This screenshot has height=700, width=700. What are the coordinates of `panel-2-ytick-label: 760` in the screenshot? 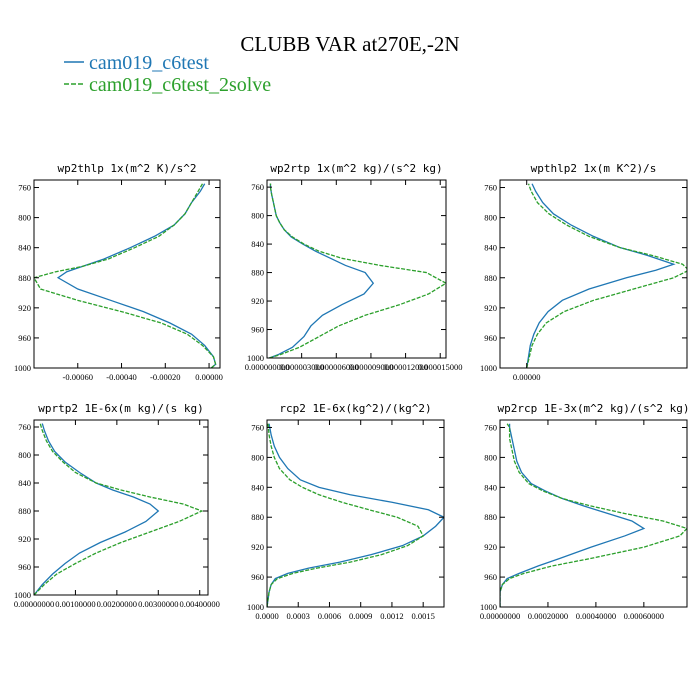 It's located at (257, 187).